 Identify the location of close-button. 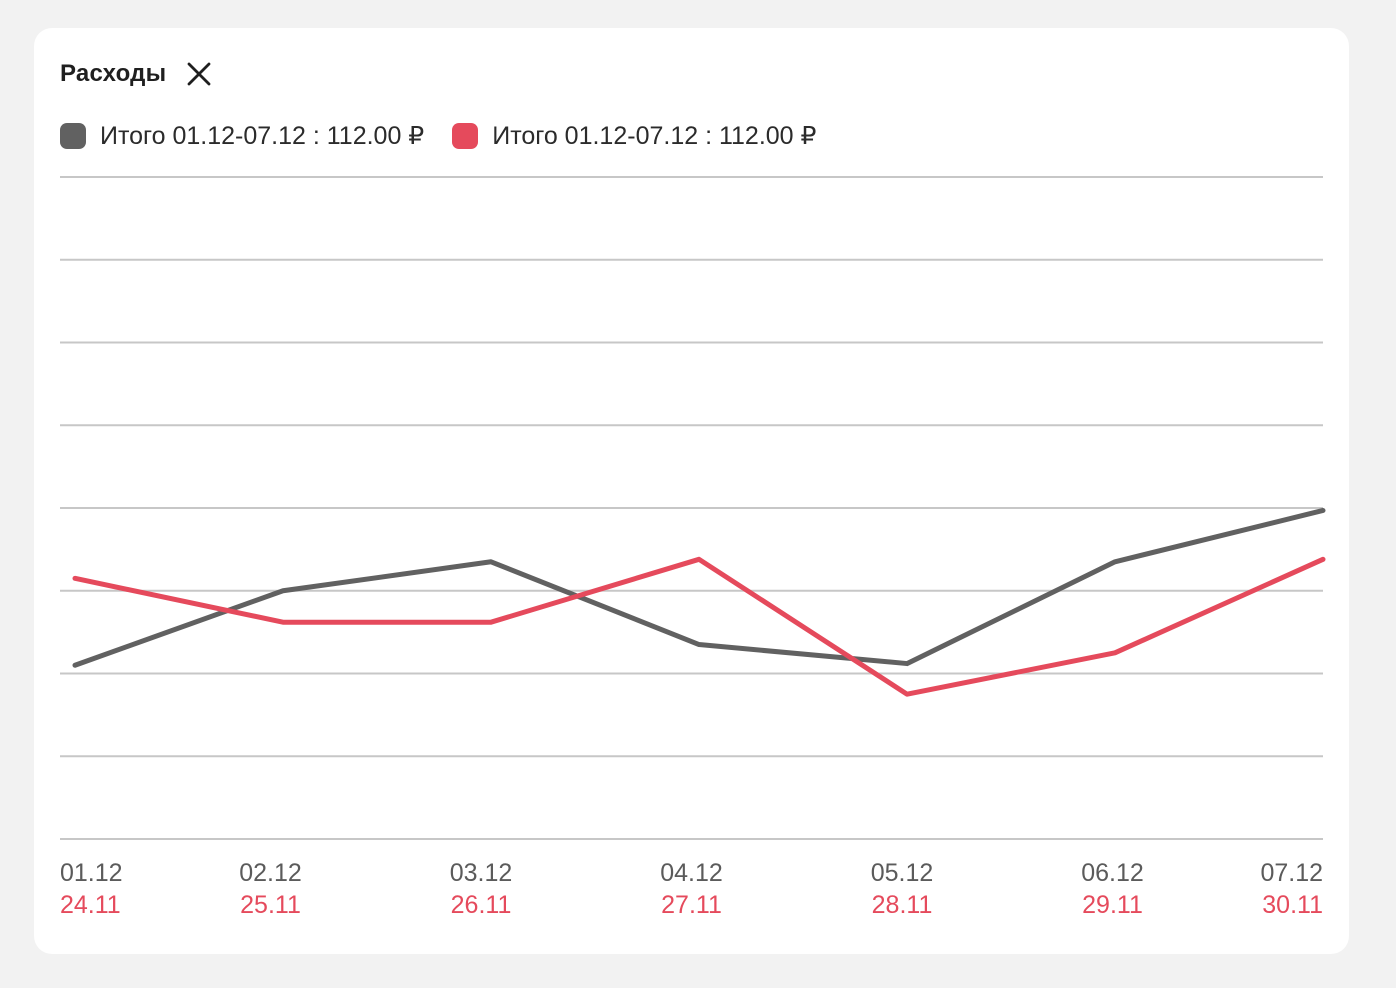
(199, 74).